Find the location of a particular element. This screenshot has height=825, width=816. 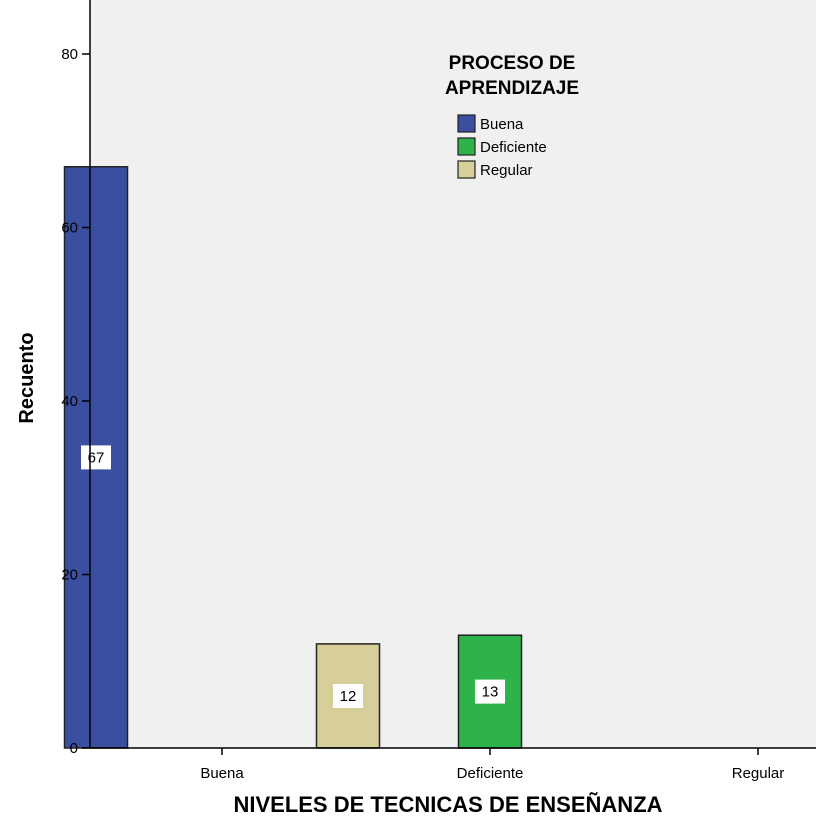

data-label: 13 is located at coordinates (490, 692).